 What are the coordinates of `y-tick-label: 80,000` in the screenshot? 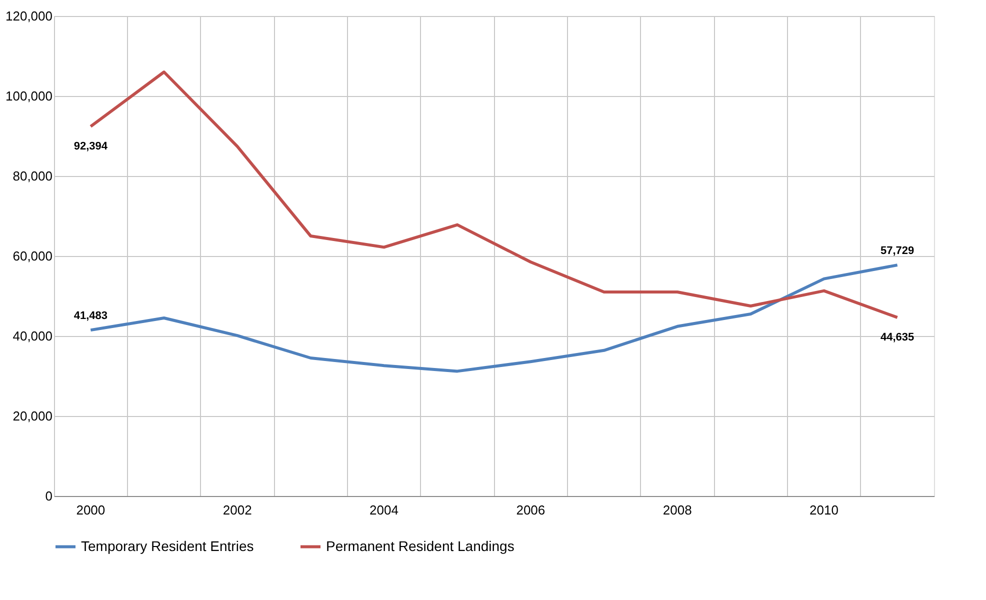 It's located at (32, 176).